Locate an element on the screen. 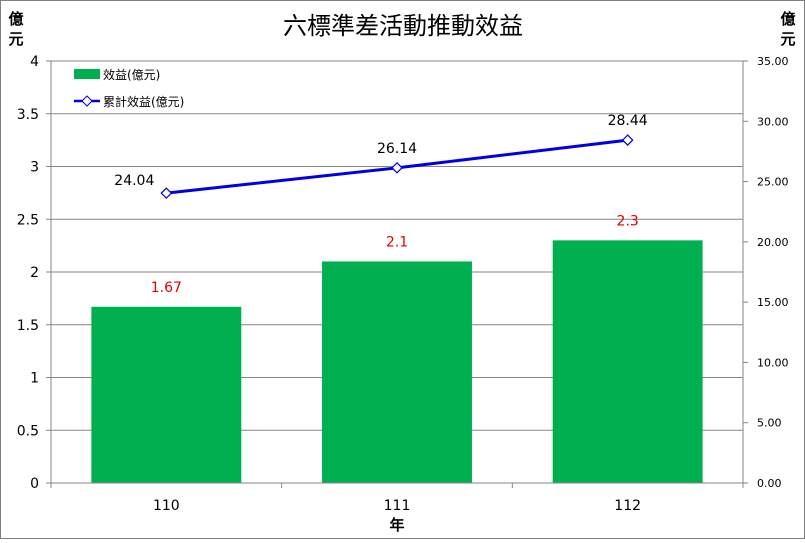 This screenshot has height=543, width=805. y-right-tick-label: 10.00 is located at coordinates (773, 362).